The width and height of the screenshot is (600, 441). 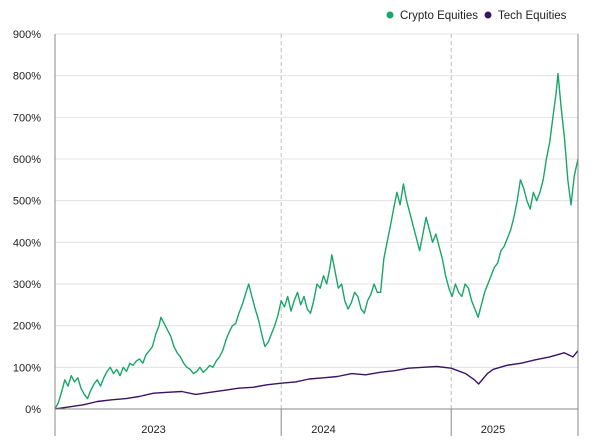 I want to click on y-tick-label-500: 500%, so click(x=27, y=202).